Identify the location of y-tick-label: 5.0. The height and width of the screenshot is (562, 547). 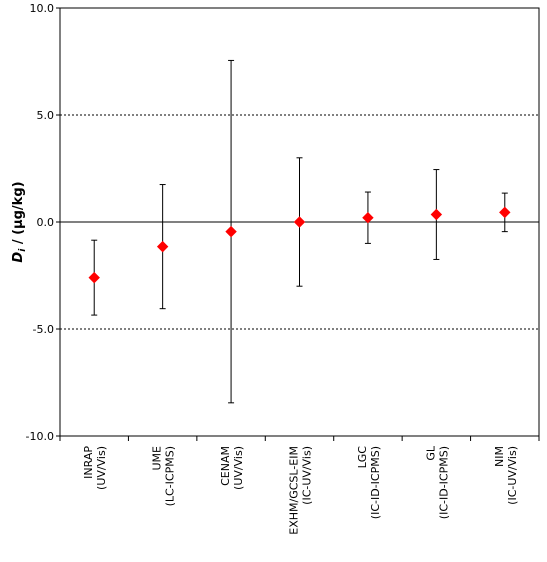
(46, 115).